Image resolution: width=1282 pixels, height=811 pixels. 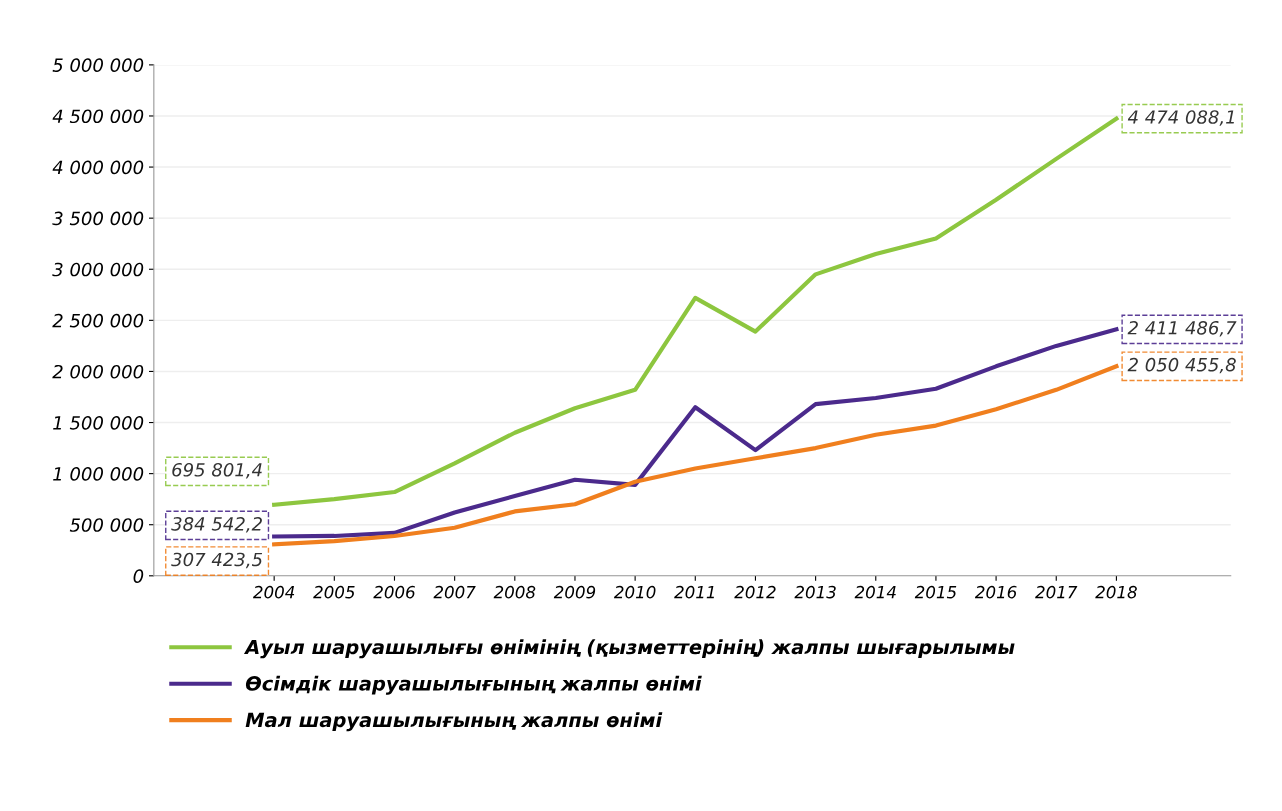 What do you see at coordinates (1056, 592) in the screenshot?
I see `x-tick-label: 2017` at bounding box center [1056, 592].